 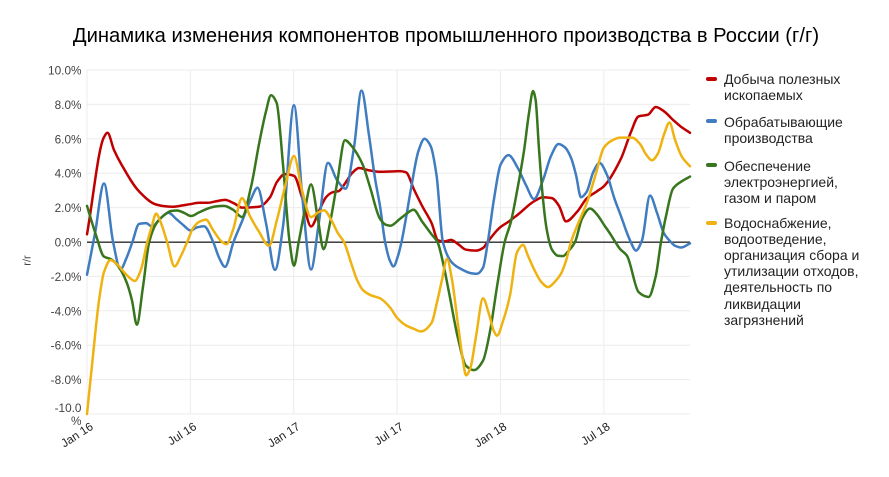 I want to click on svg-text: 10.0%, so click(x=65, y=71).